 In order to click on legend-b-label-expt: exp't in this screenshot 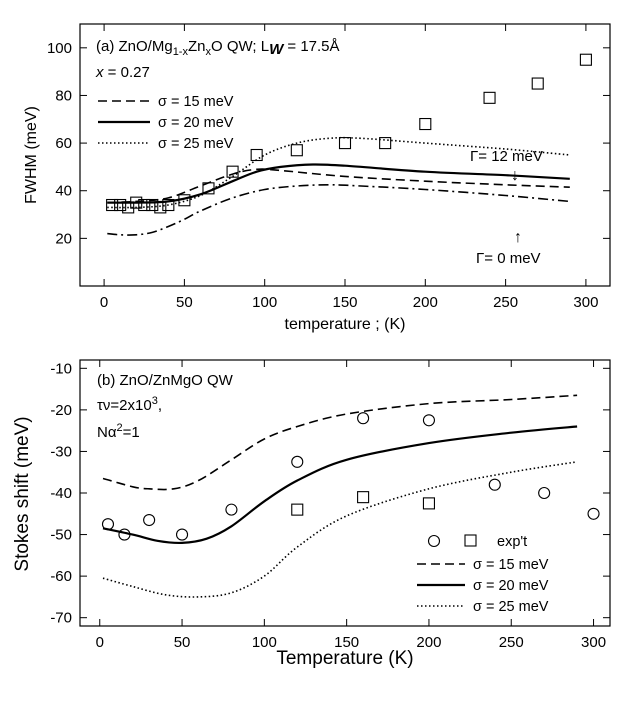, I will do `click(512, 542)`.